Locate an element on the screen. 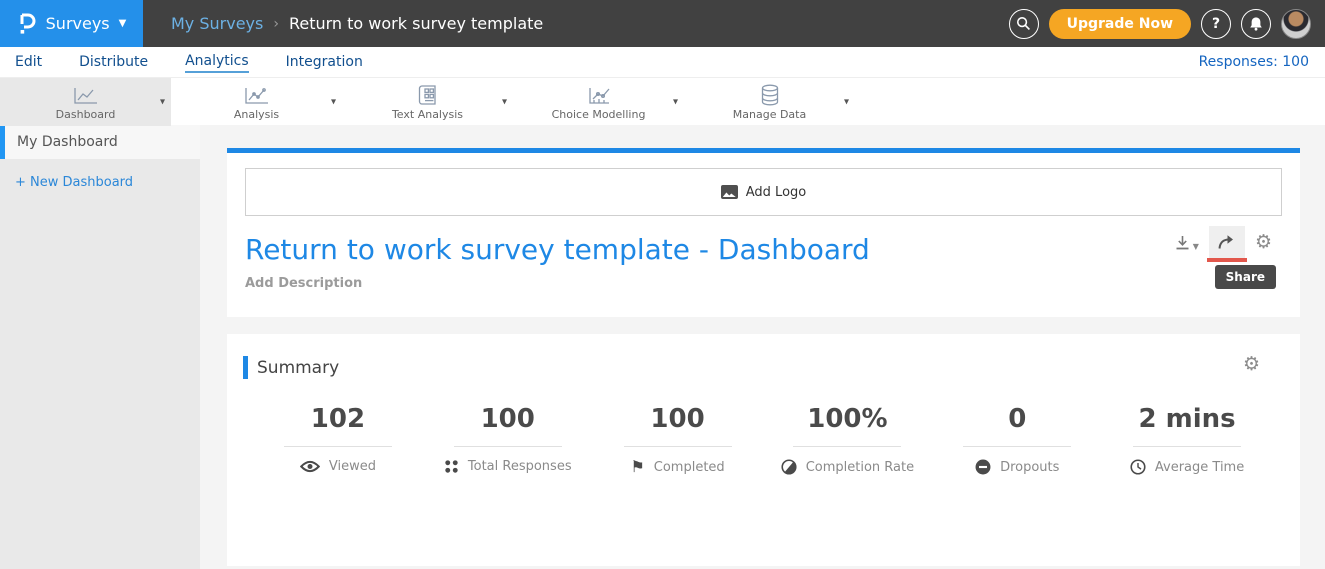  share-active-underline is located at coordinates (1226, 260).